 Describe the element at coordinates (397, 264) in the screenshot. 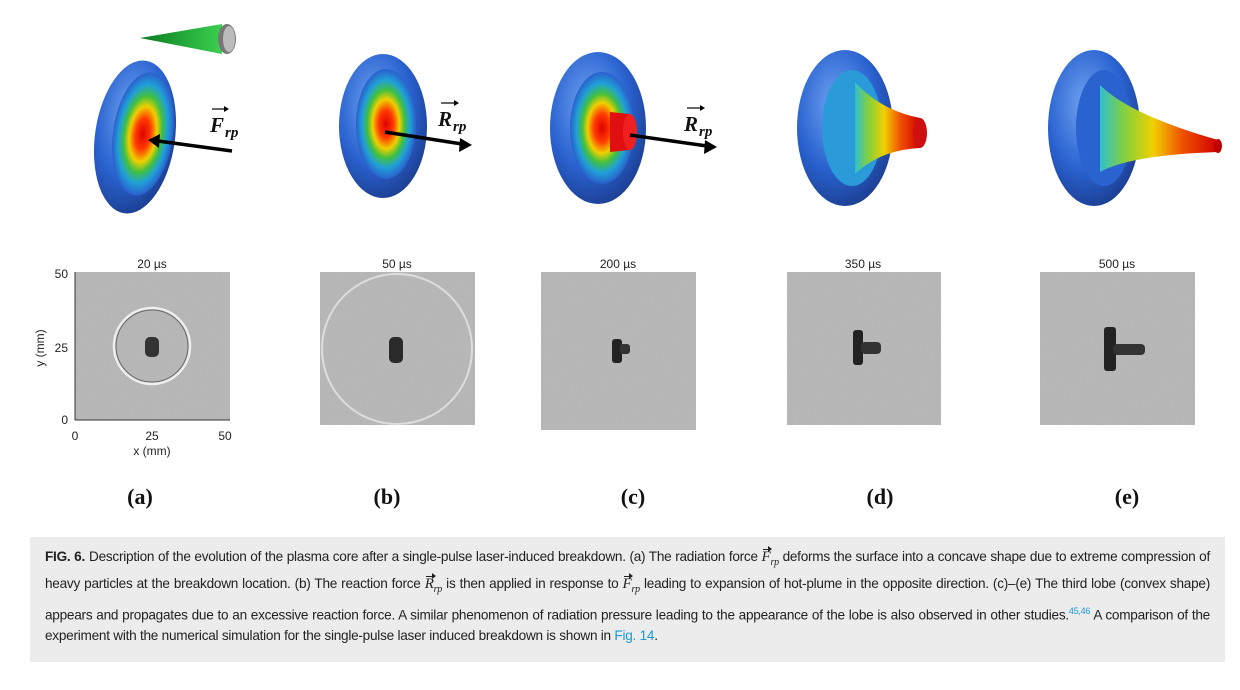

I see `panel-time: 50 µs` at that location.